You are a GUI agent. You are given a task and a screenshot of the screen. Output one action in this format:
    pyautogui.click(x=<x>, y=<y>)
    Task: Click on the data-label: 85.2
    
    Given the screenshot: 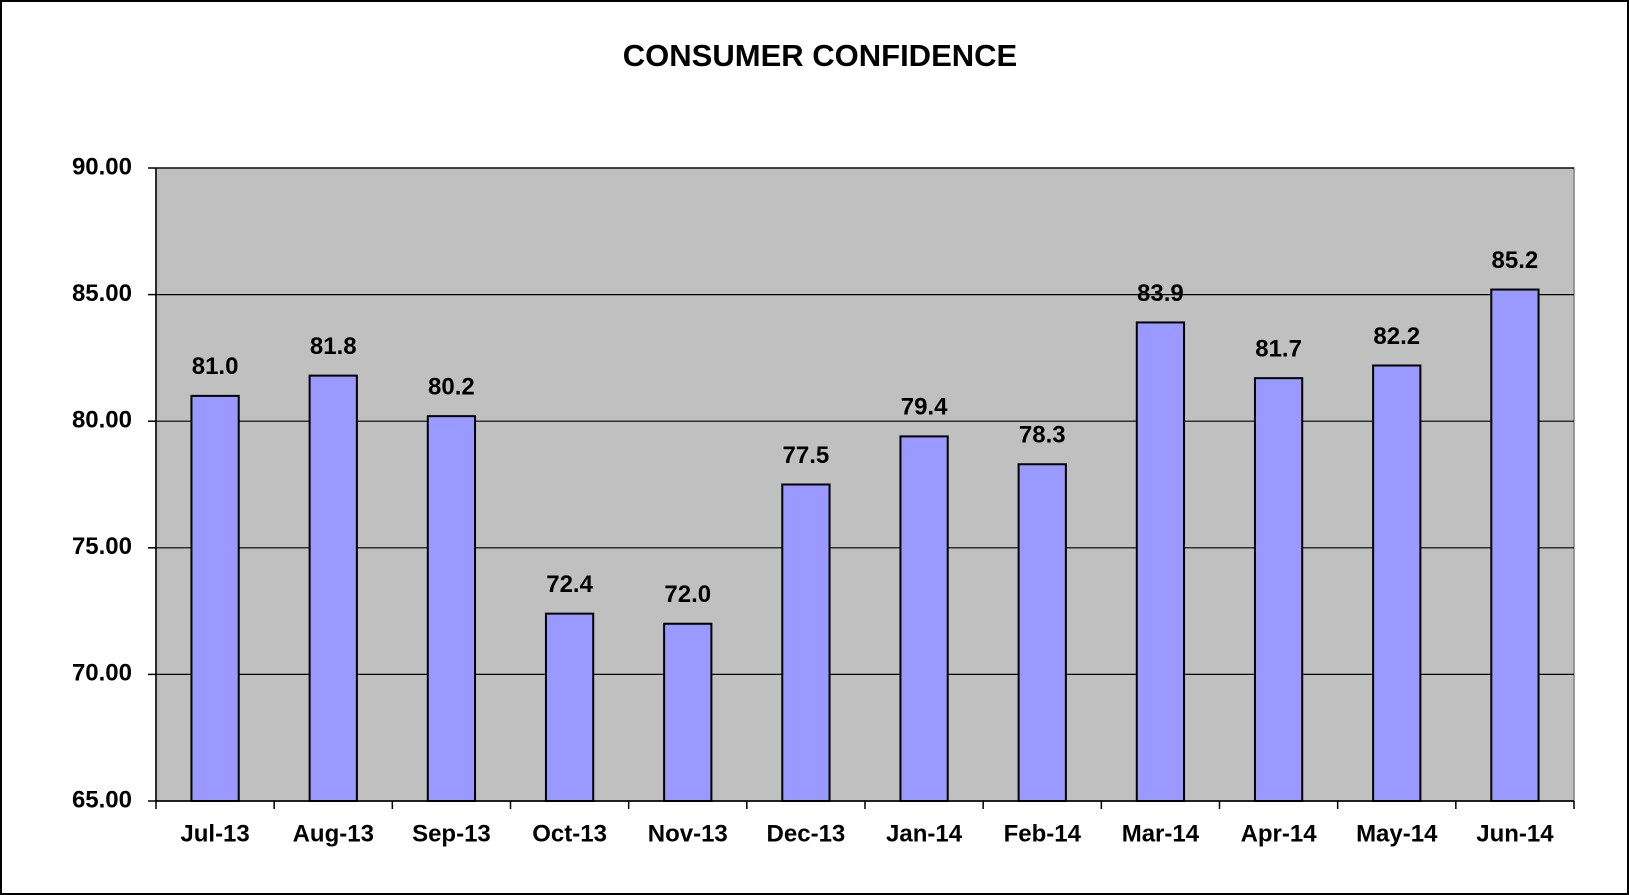 What is the action you would take?
    pyautogui.click(x=1515, y=260)
    